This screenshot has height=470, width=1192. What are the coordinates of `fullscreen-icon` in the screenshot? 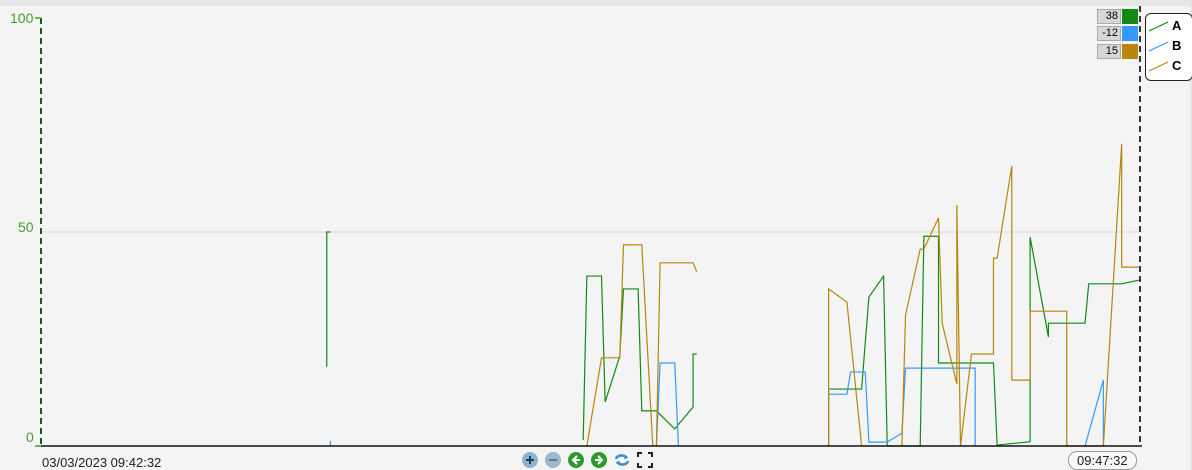 It's located at (644, 460).